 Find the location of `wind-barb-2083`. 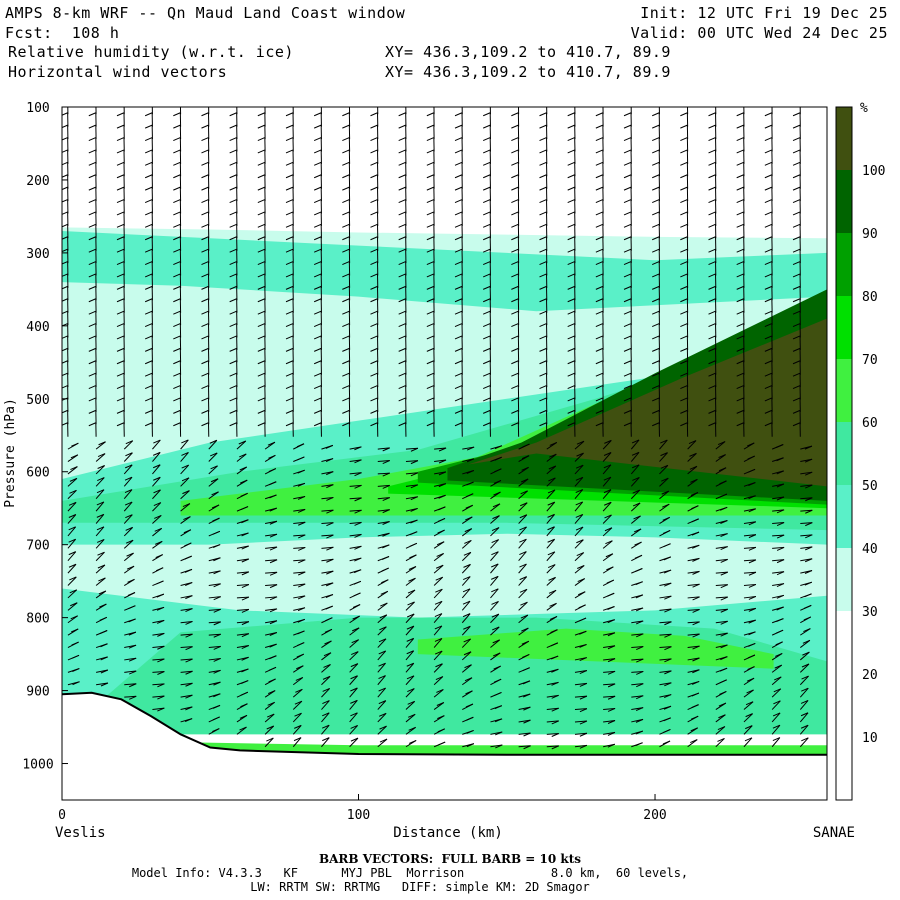

wind-barb-2083 is located at coordinates (627, 374).